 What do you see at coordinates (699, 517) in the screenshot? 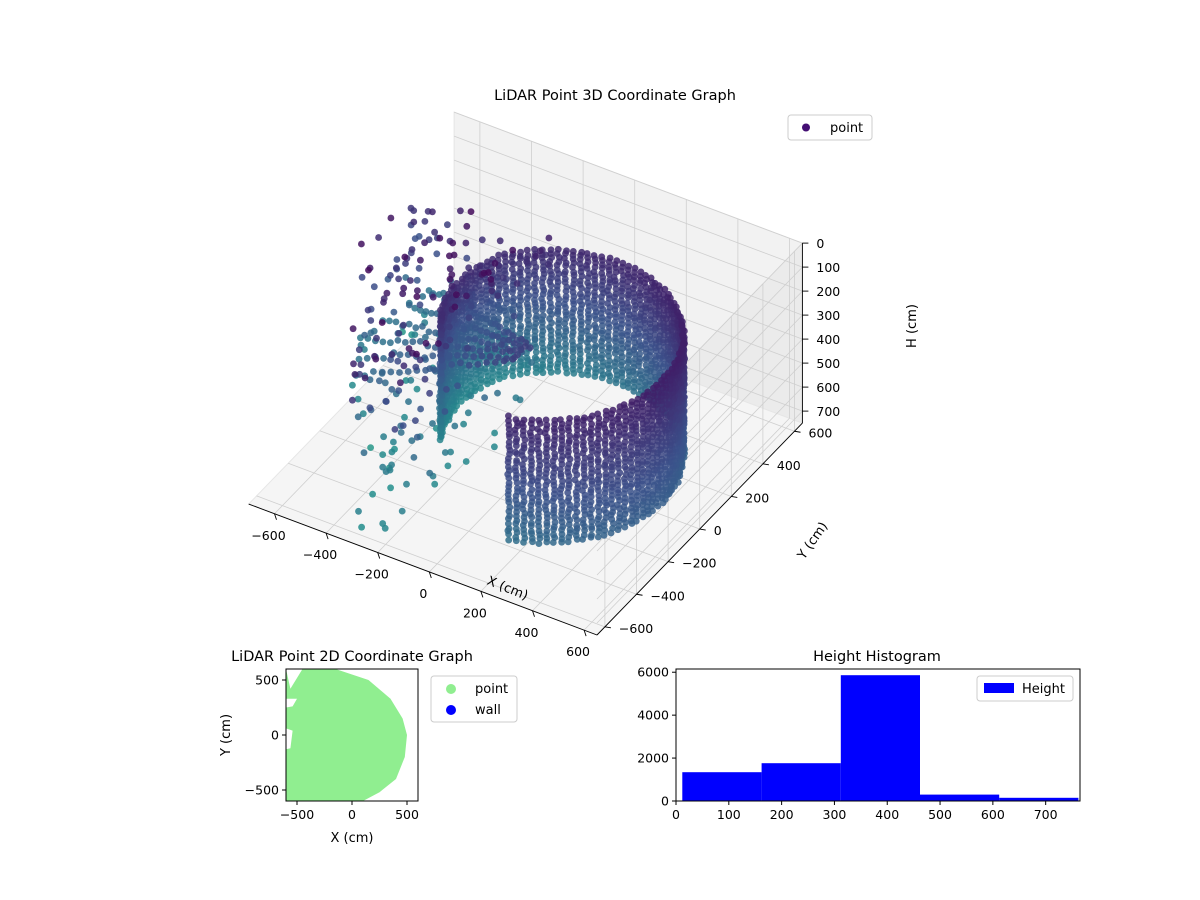
I see `grid-z-side` at bounding box center [699, 517].